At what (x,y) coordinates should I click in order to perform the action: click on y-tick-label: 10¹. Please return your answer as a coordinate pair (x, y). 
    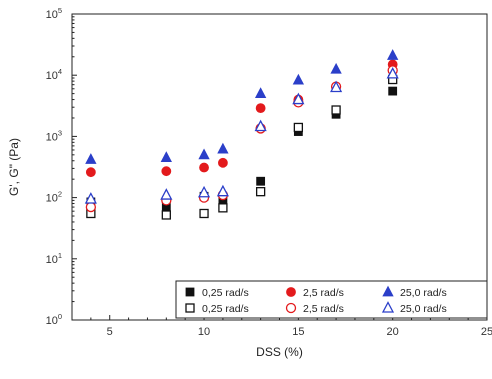
    Looking at the image, I should click on (54, 258).